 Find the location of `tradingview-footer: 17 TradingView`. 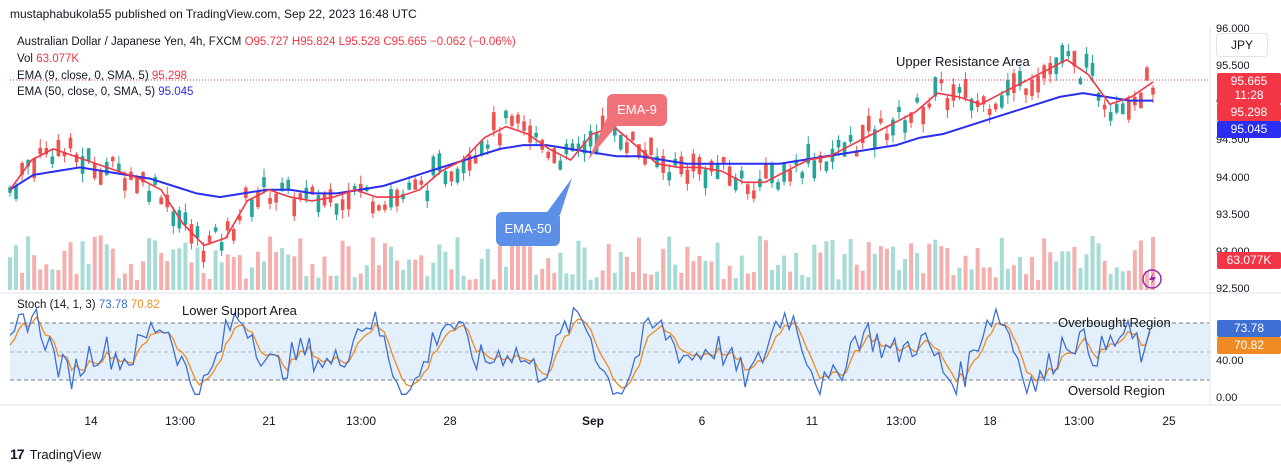

tradingview-footer: 17 TradingView is located at coordinates (55, 454).